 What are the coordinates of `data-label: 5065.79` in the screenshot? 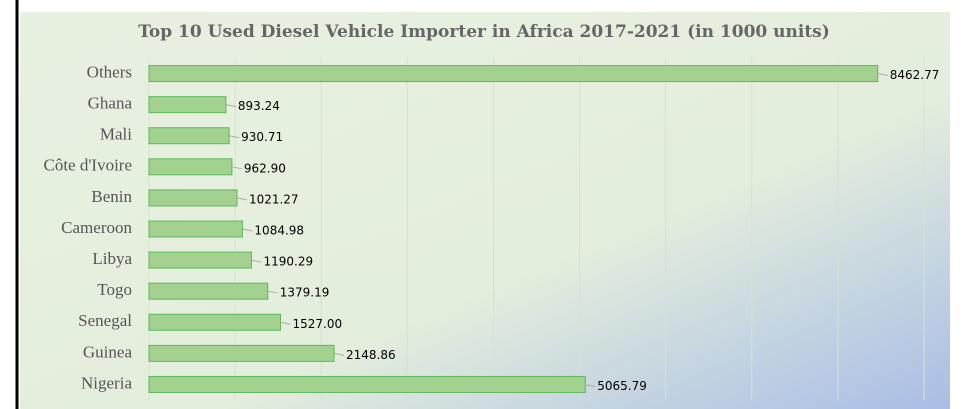 It's located at (622, 386).